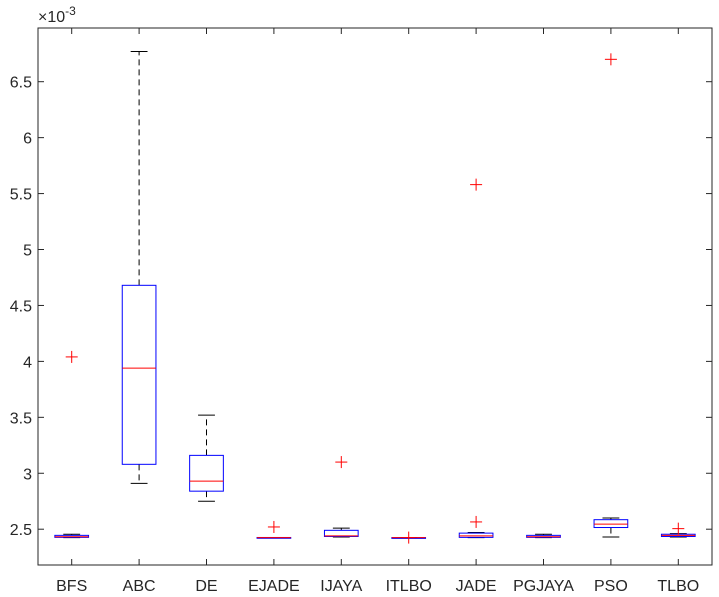 This screenshot has width=719, height=597. Describe the element at coordinates (341, 497) in the screenshot. I see `box-group-ijaya` at that location.